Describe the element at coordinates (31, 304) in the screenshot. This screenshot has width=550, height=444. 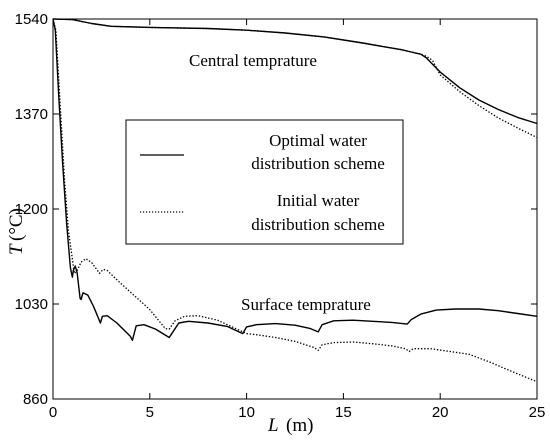
I see `y-tick-label: 1030` at that location.